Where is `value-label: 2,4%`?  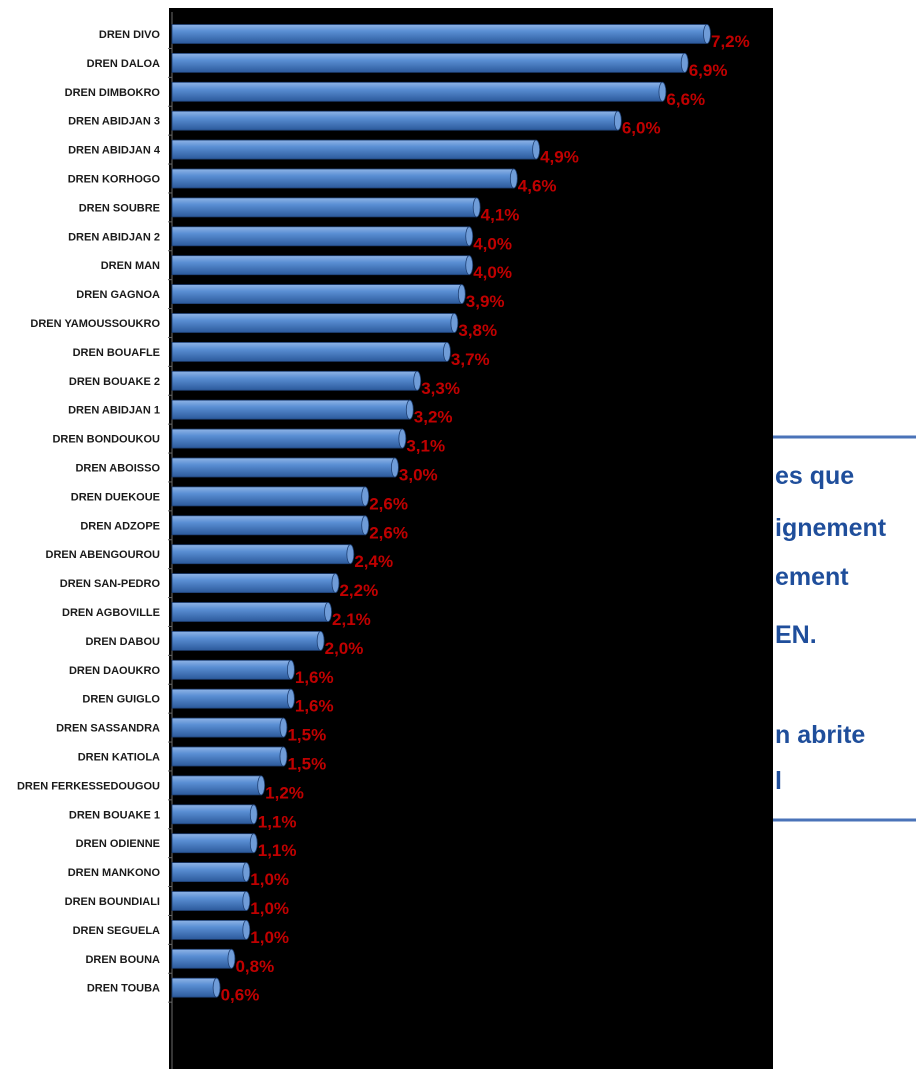
value-label: 2,4% is located at coordinates (373, 561).